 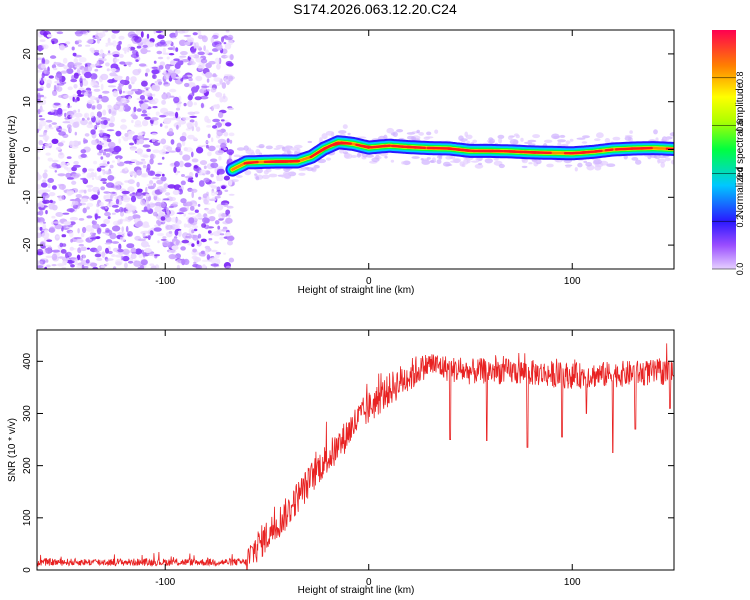 What do you see at coordinates (740, 125) in the screenshot?
I see `colorbar-tick-label: 0.6` at bounding box center [740, 125].